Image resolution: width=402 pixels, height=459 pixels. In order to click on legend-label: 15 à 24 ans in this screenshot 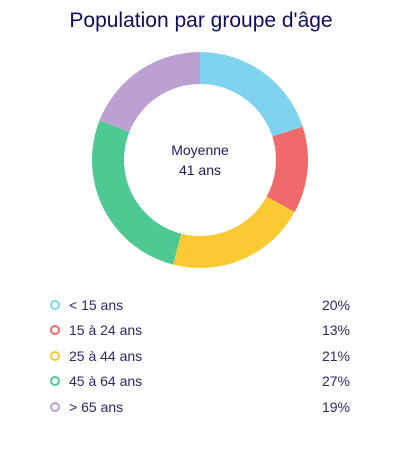, I will do `click(106, 330)`.